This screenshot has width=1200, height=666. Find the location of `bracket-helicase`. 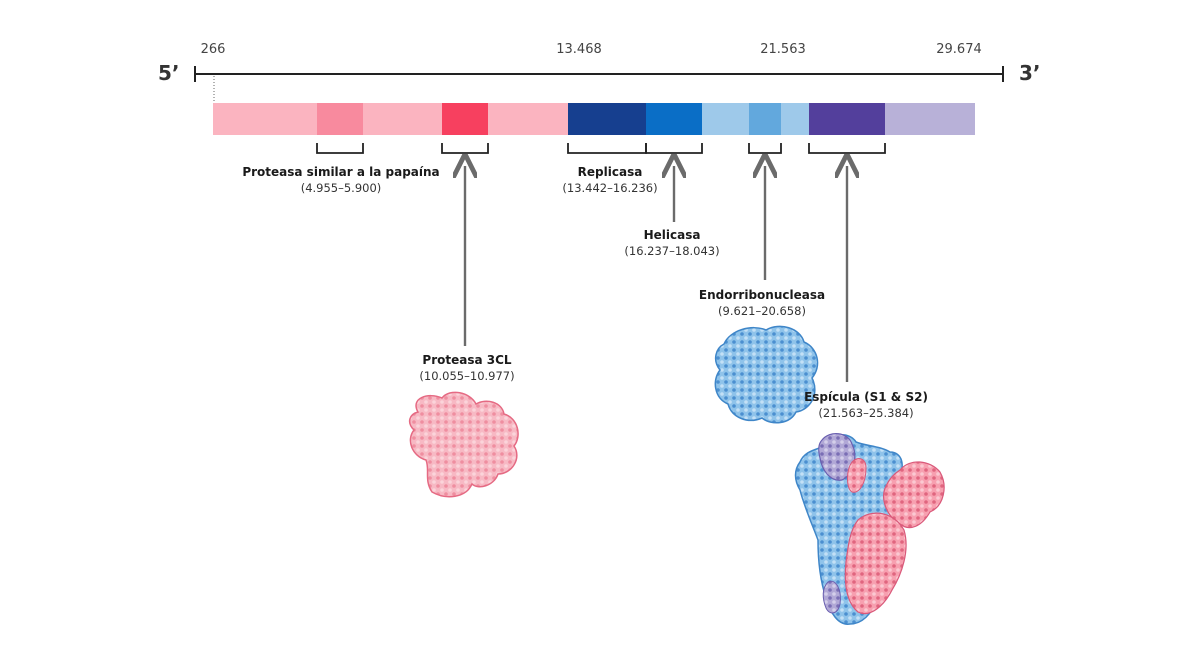

bracket-helicase is located at coordinates (674, 148).